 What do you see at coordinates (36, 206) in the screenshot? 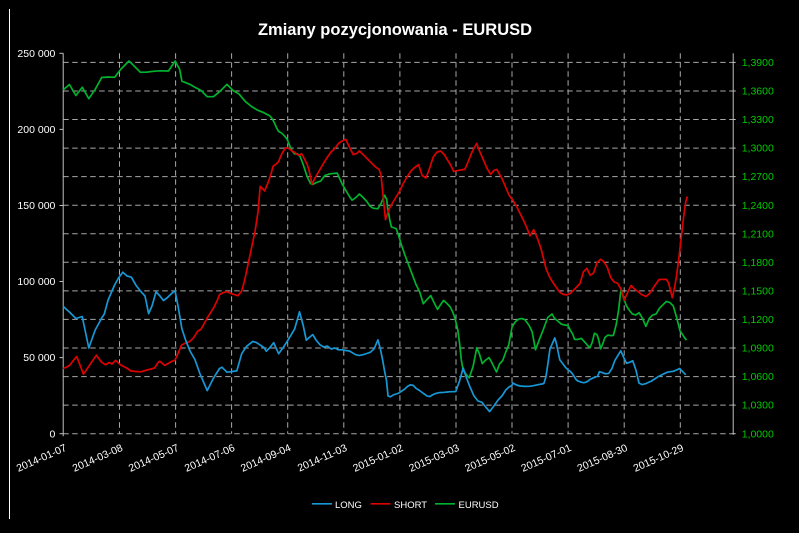
I see `svg-text: 150 000` at bounding box center [36, 206].